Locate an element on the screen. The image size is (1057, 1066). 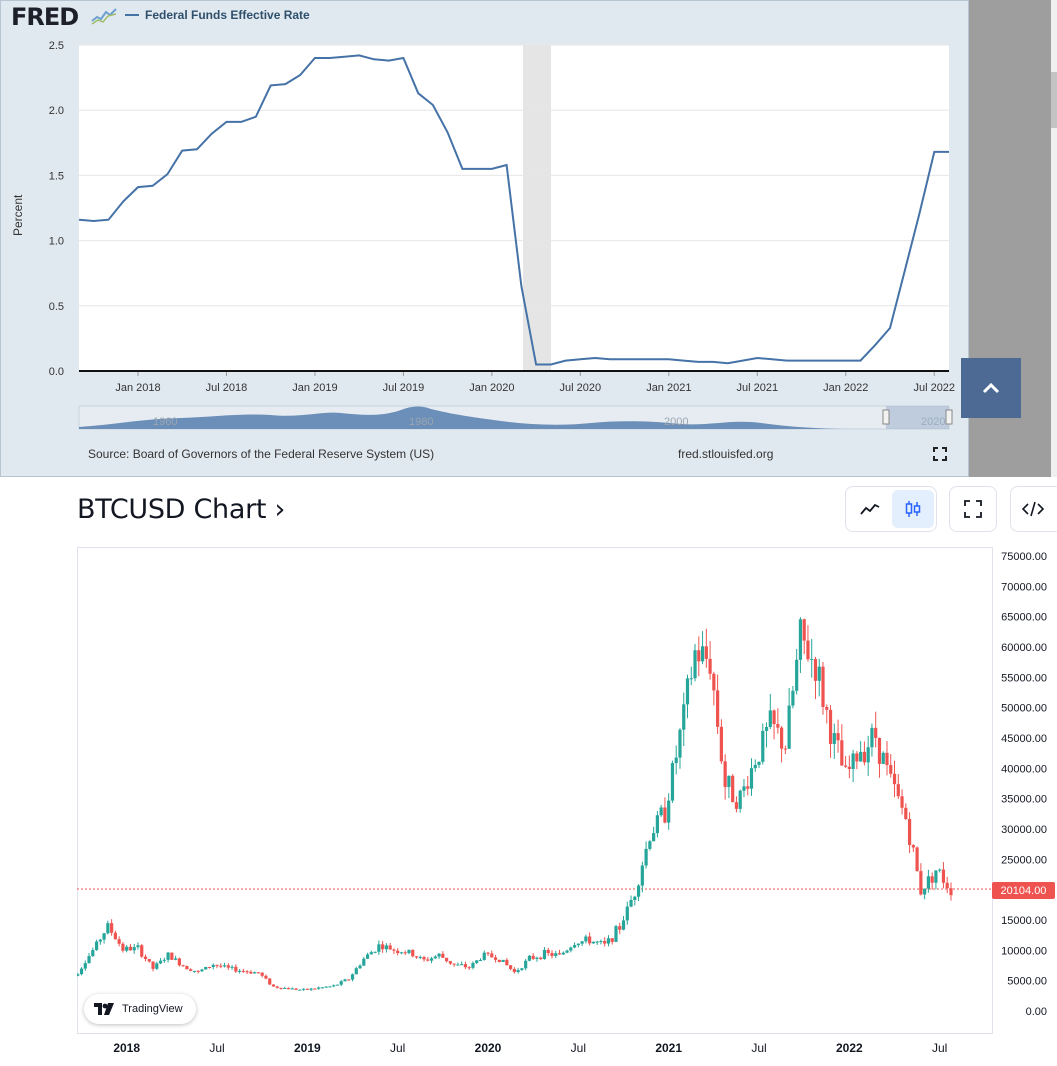
embed-code-button is located at coordinates (1033, 509).